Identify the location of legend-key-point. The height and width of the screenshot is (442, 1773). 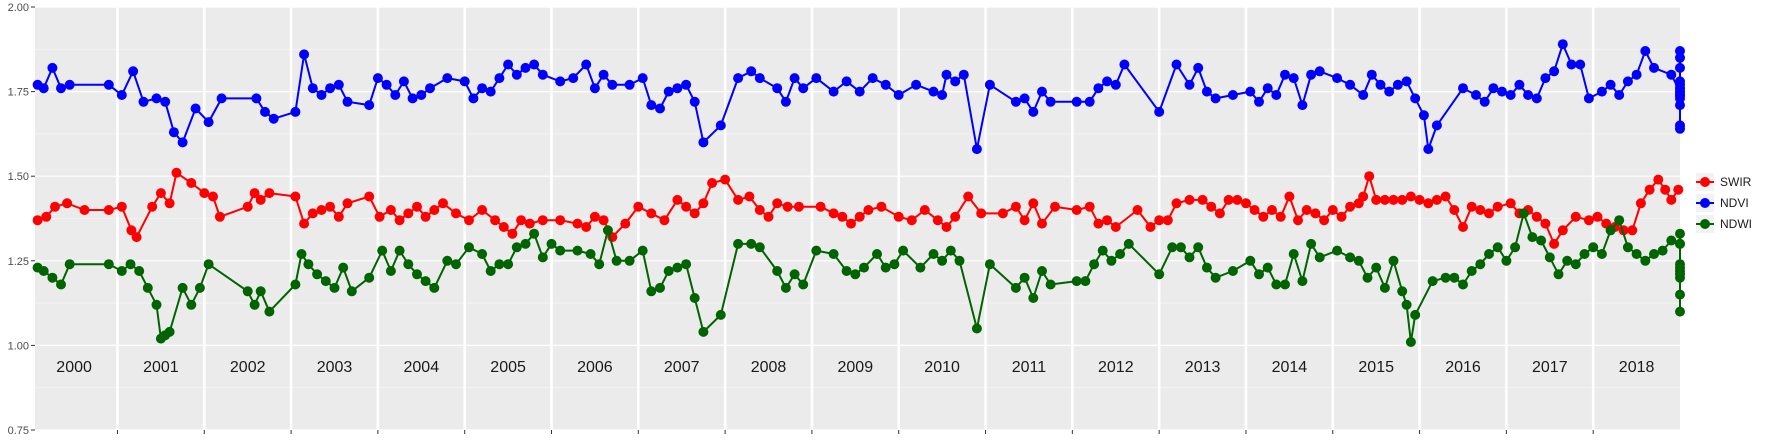
(1705, 224).